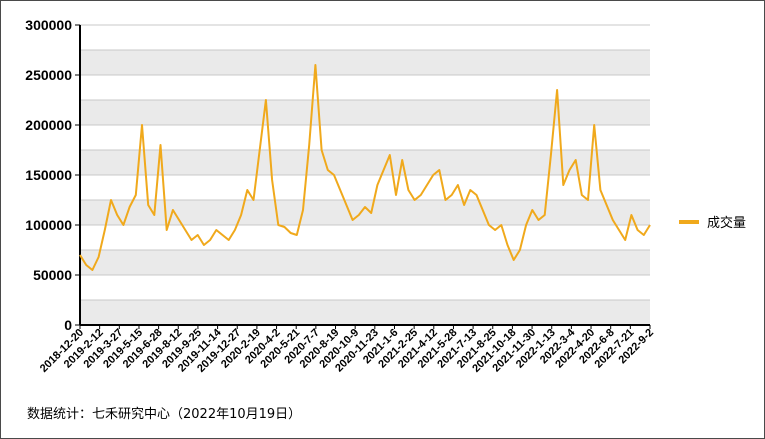 This screenshot has width=765, height=439. What do you see at coordinates (48, 25) in the screenshot?
I see `y-tick-label: 300000` at bounding box center [48, 25].